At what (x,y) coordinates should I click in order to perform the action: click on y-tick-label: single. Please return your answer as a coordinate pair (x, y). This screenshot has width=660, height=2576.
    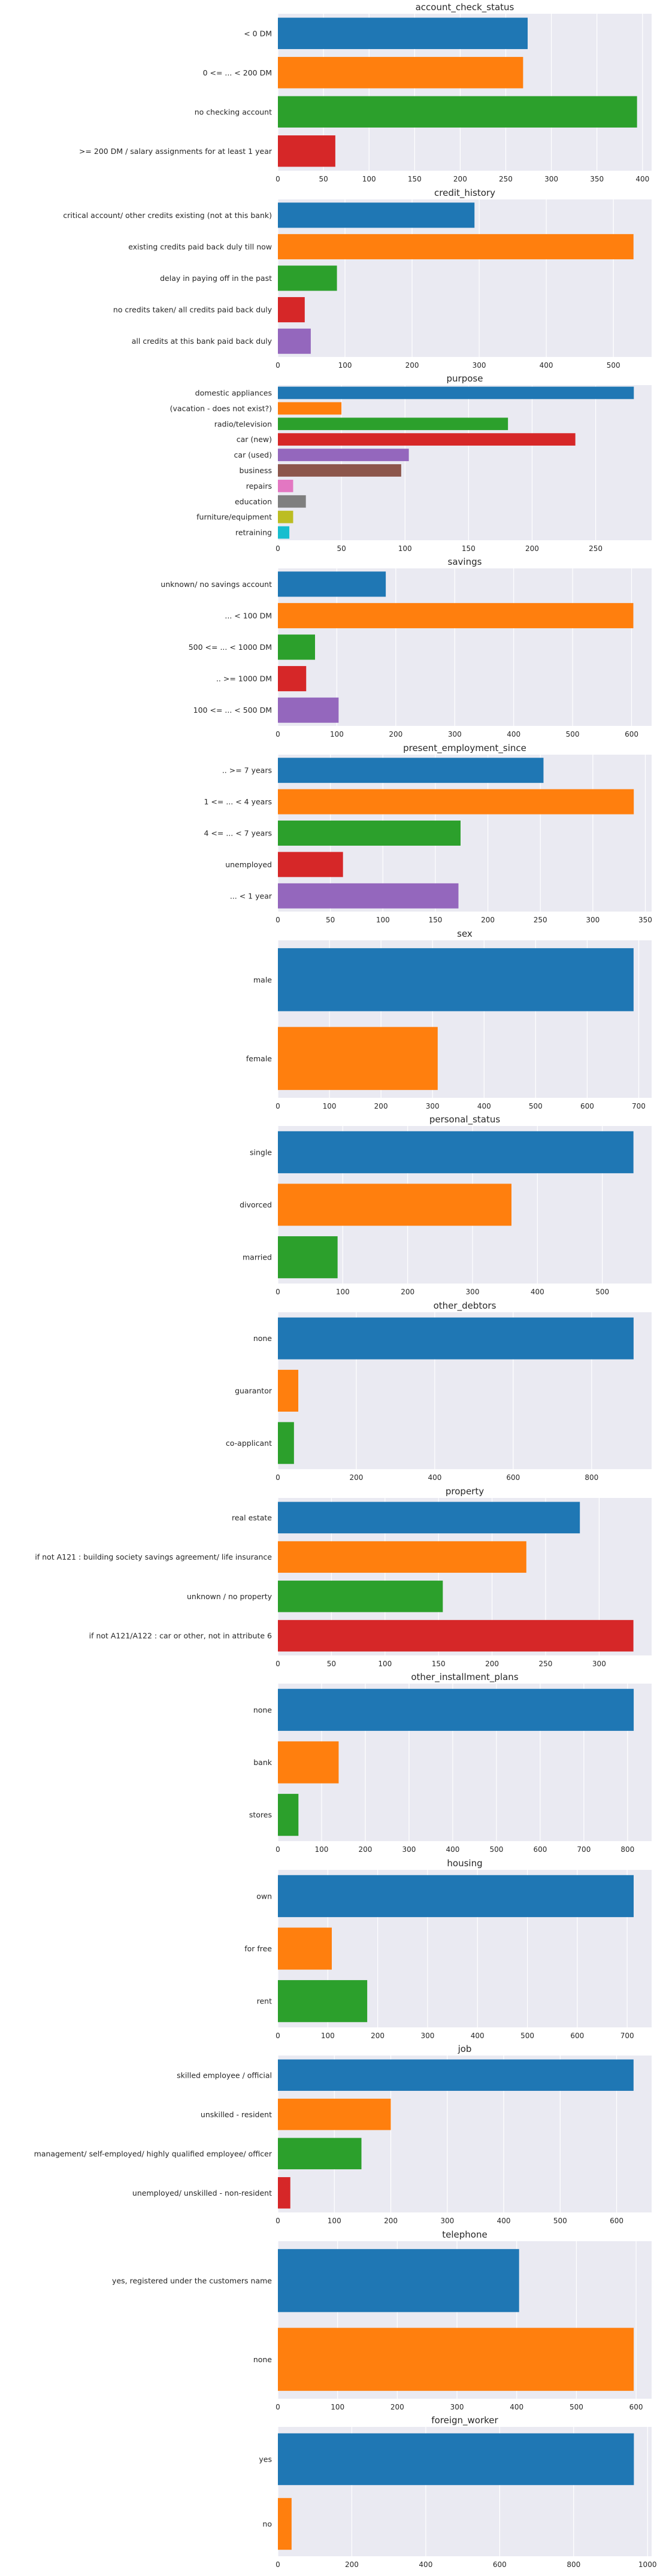
    Looking at the image, I should click on (261, 1152).